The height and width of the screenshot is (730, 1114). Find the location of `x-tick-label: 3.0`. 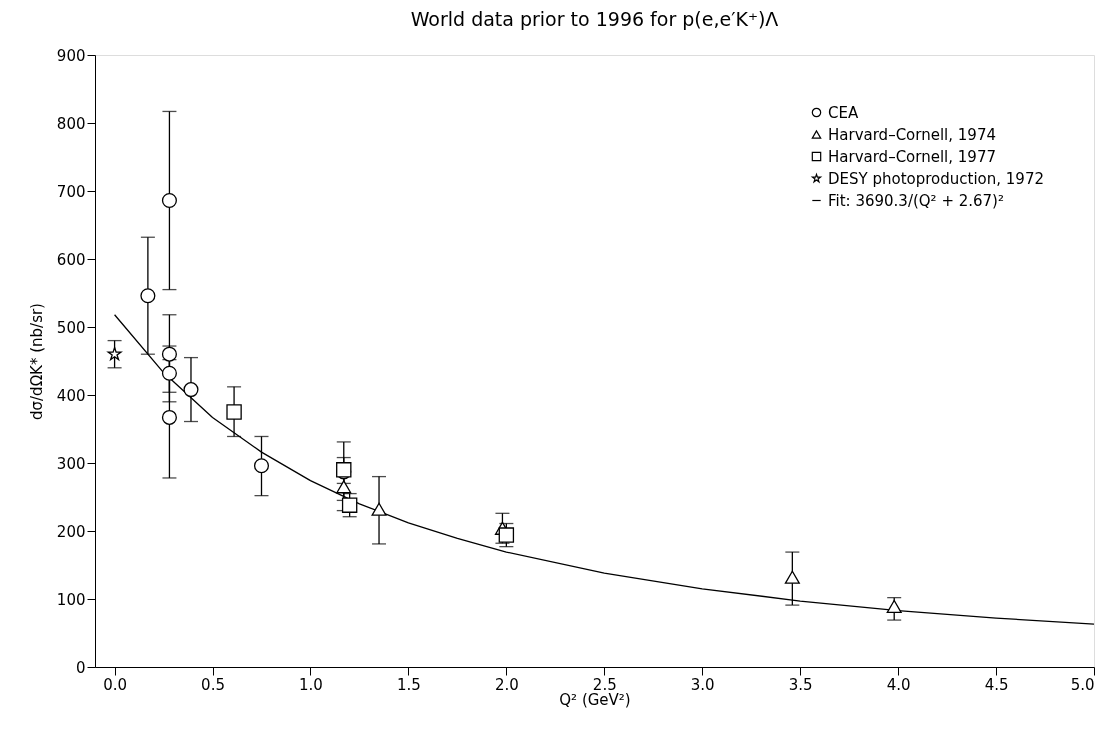

x-tick-label: 3.0 is located at coordinates (702, 684).